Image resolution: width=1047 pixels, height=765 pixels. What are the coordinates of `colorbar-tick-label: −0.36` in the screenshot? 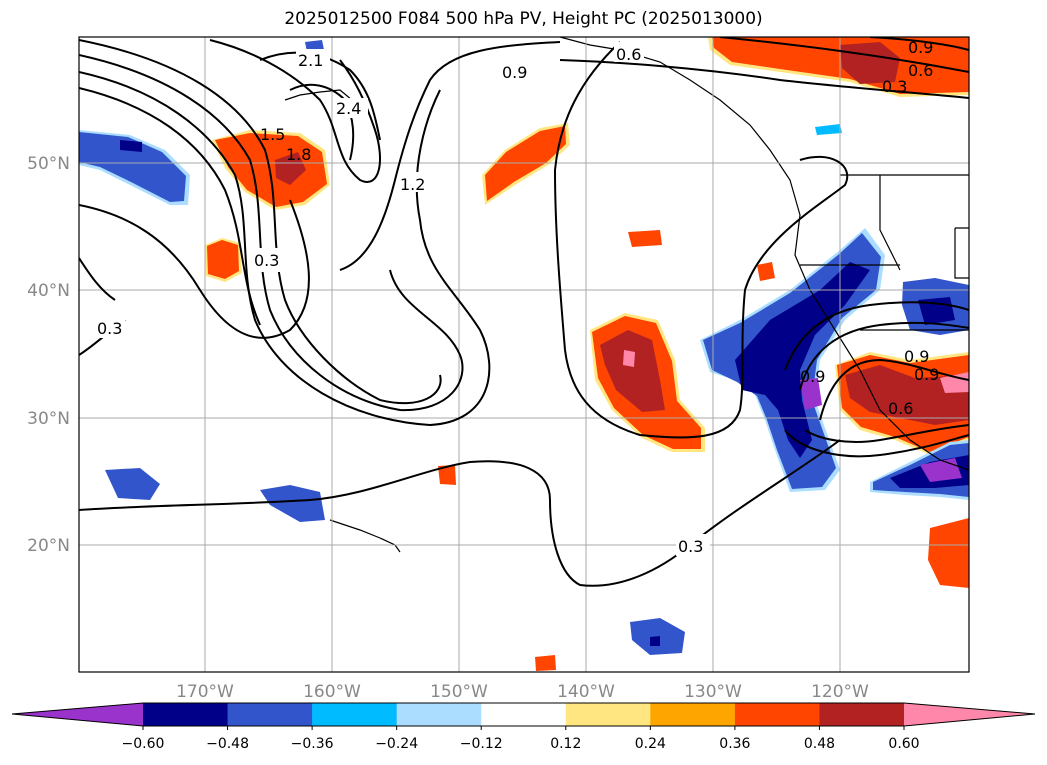 It's located at (312, 744).